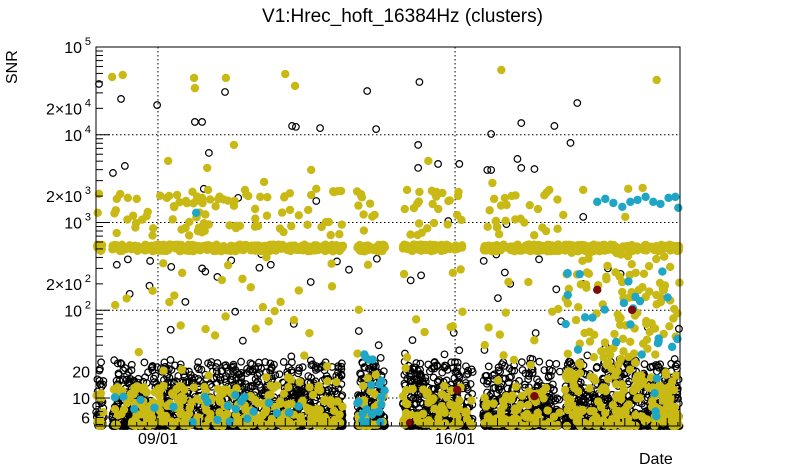 The width and height of the screenshot is (805, 472). I want to click on y-tick-label: 2×10, so click(64, 285).